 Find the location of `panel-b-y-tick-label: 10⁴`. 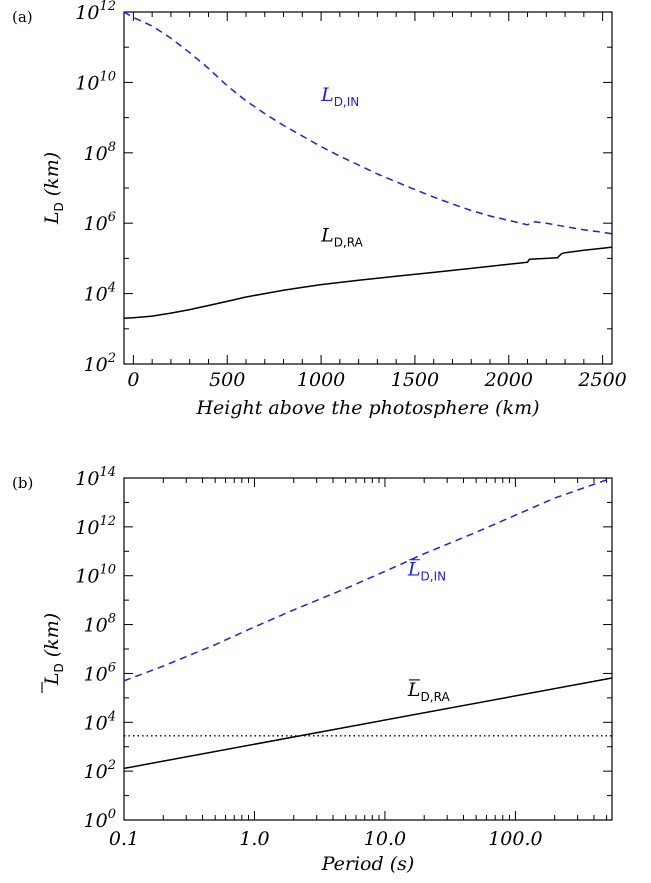

panel-b-y-tick-label: 10⁴ is located at coordinates (100, 721).